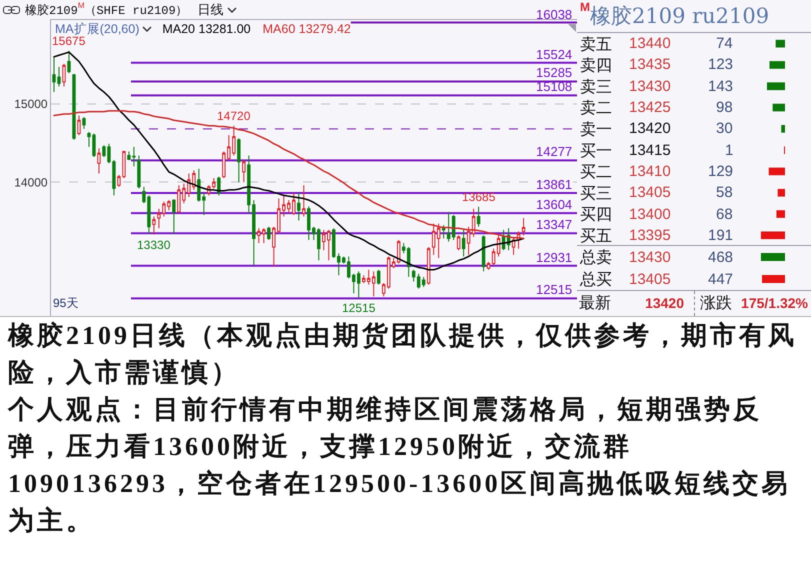 The width and height of the screenshot is (811, 565). Describe the element at coordinates (65, 303) in the screenshot. I see `annotation: 95天` at that location.